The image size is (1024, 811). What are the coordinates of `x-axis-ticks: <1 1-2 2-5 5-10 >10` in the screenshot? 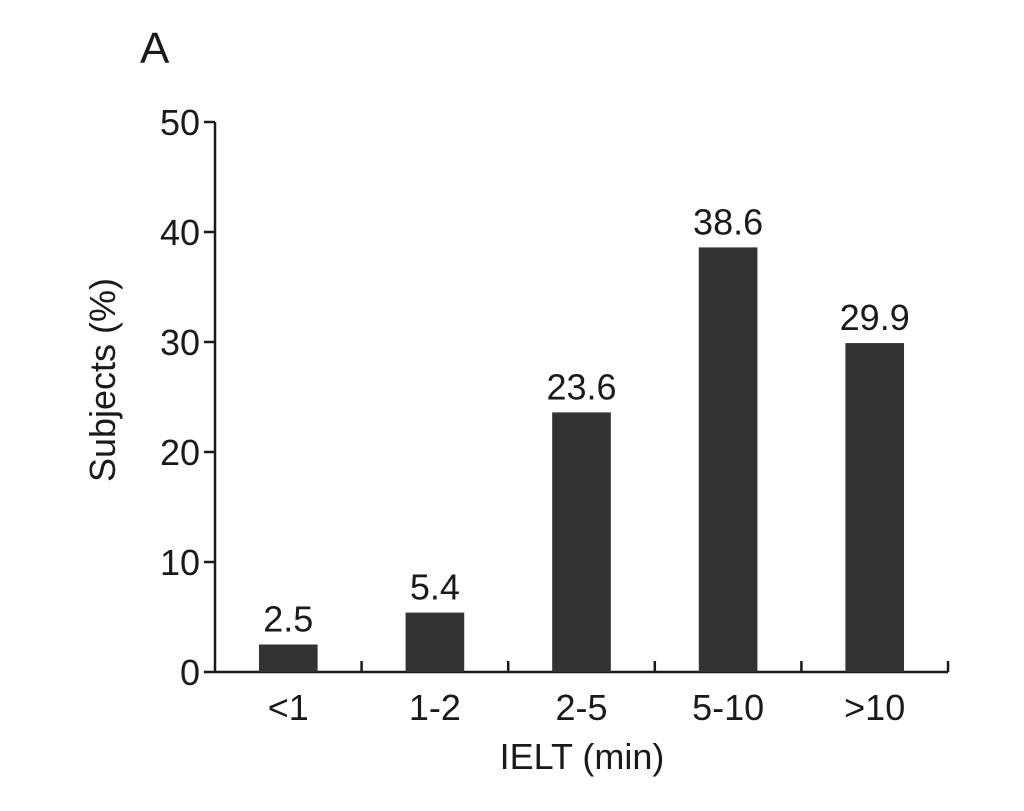 It's located at (609, 694).